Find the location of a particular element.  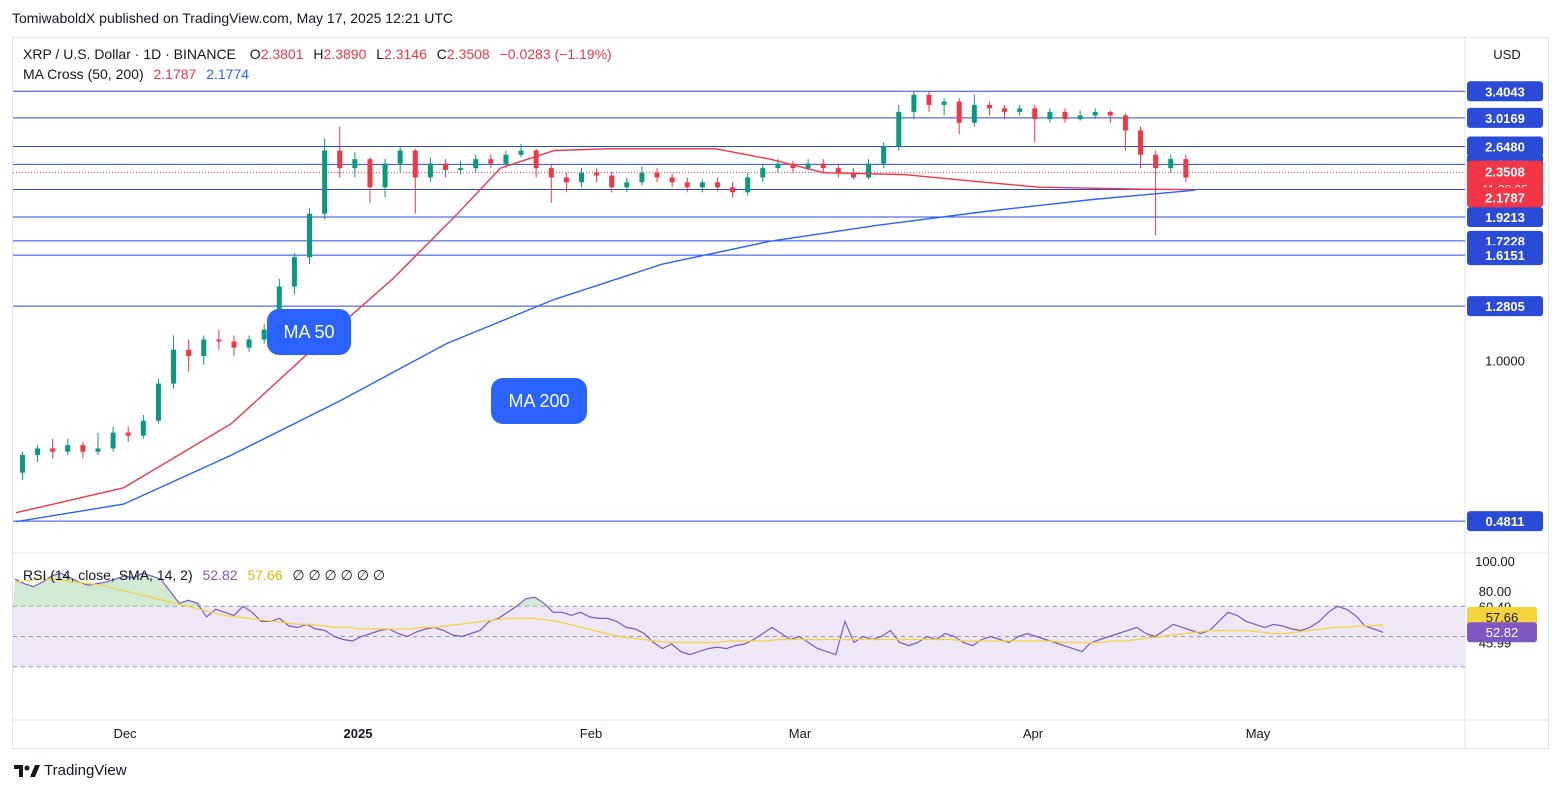

high-value: 2.3890 is located at coordinates (345, 54).